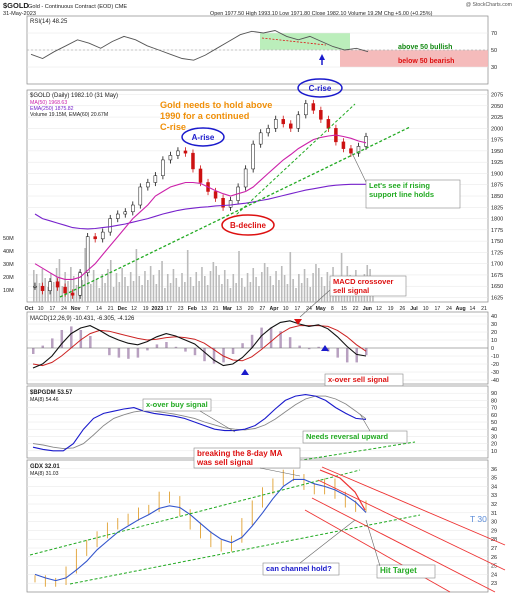 The image size is (515, 600). Describe the element at coordinates (347, 436) in the screenshot. I see `reversal-callout: Needs reversal upward` at that location.